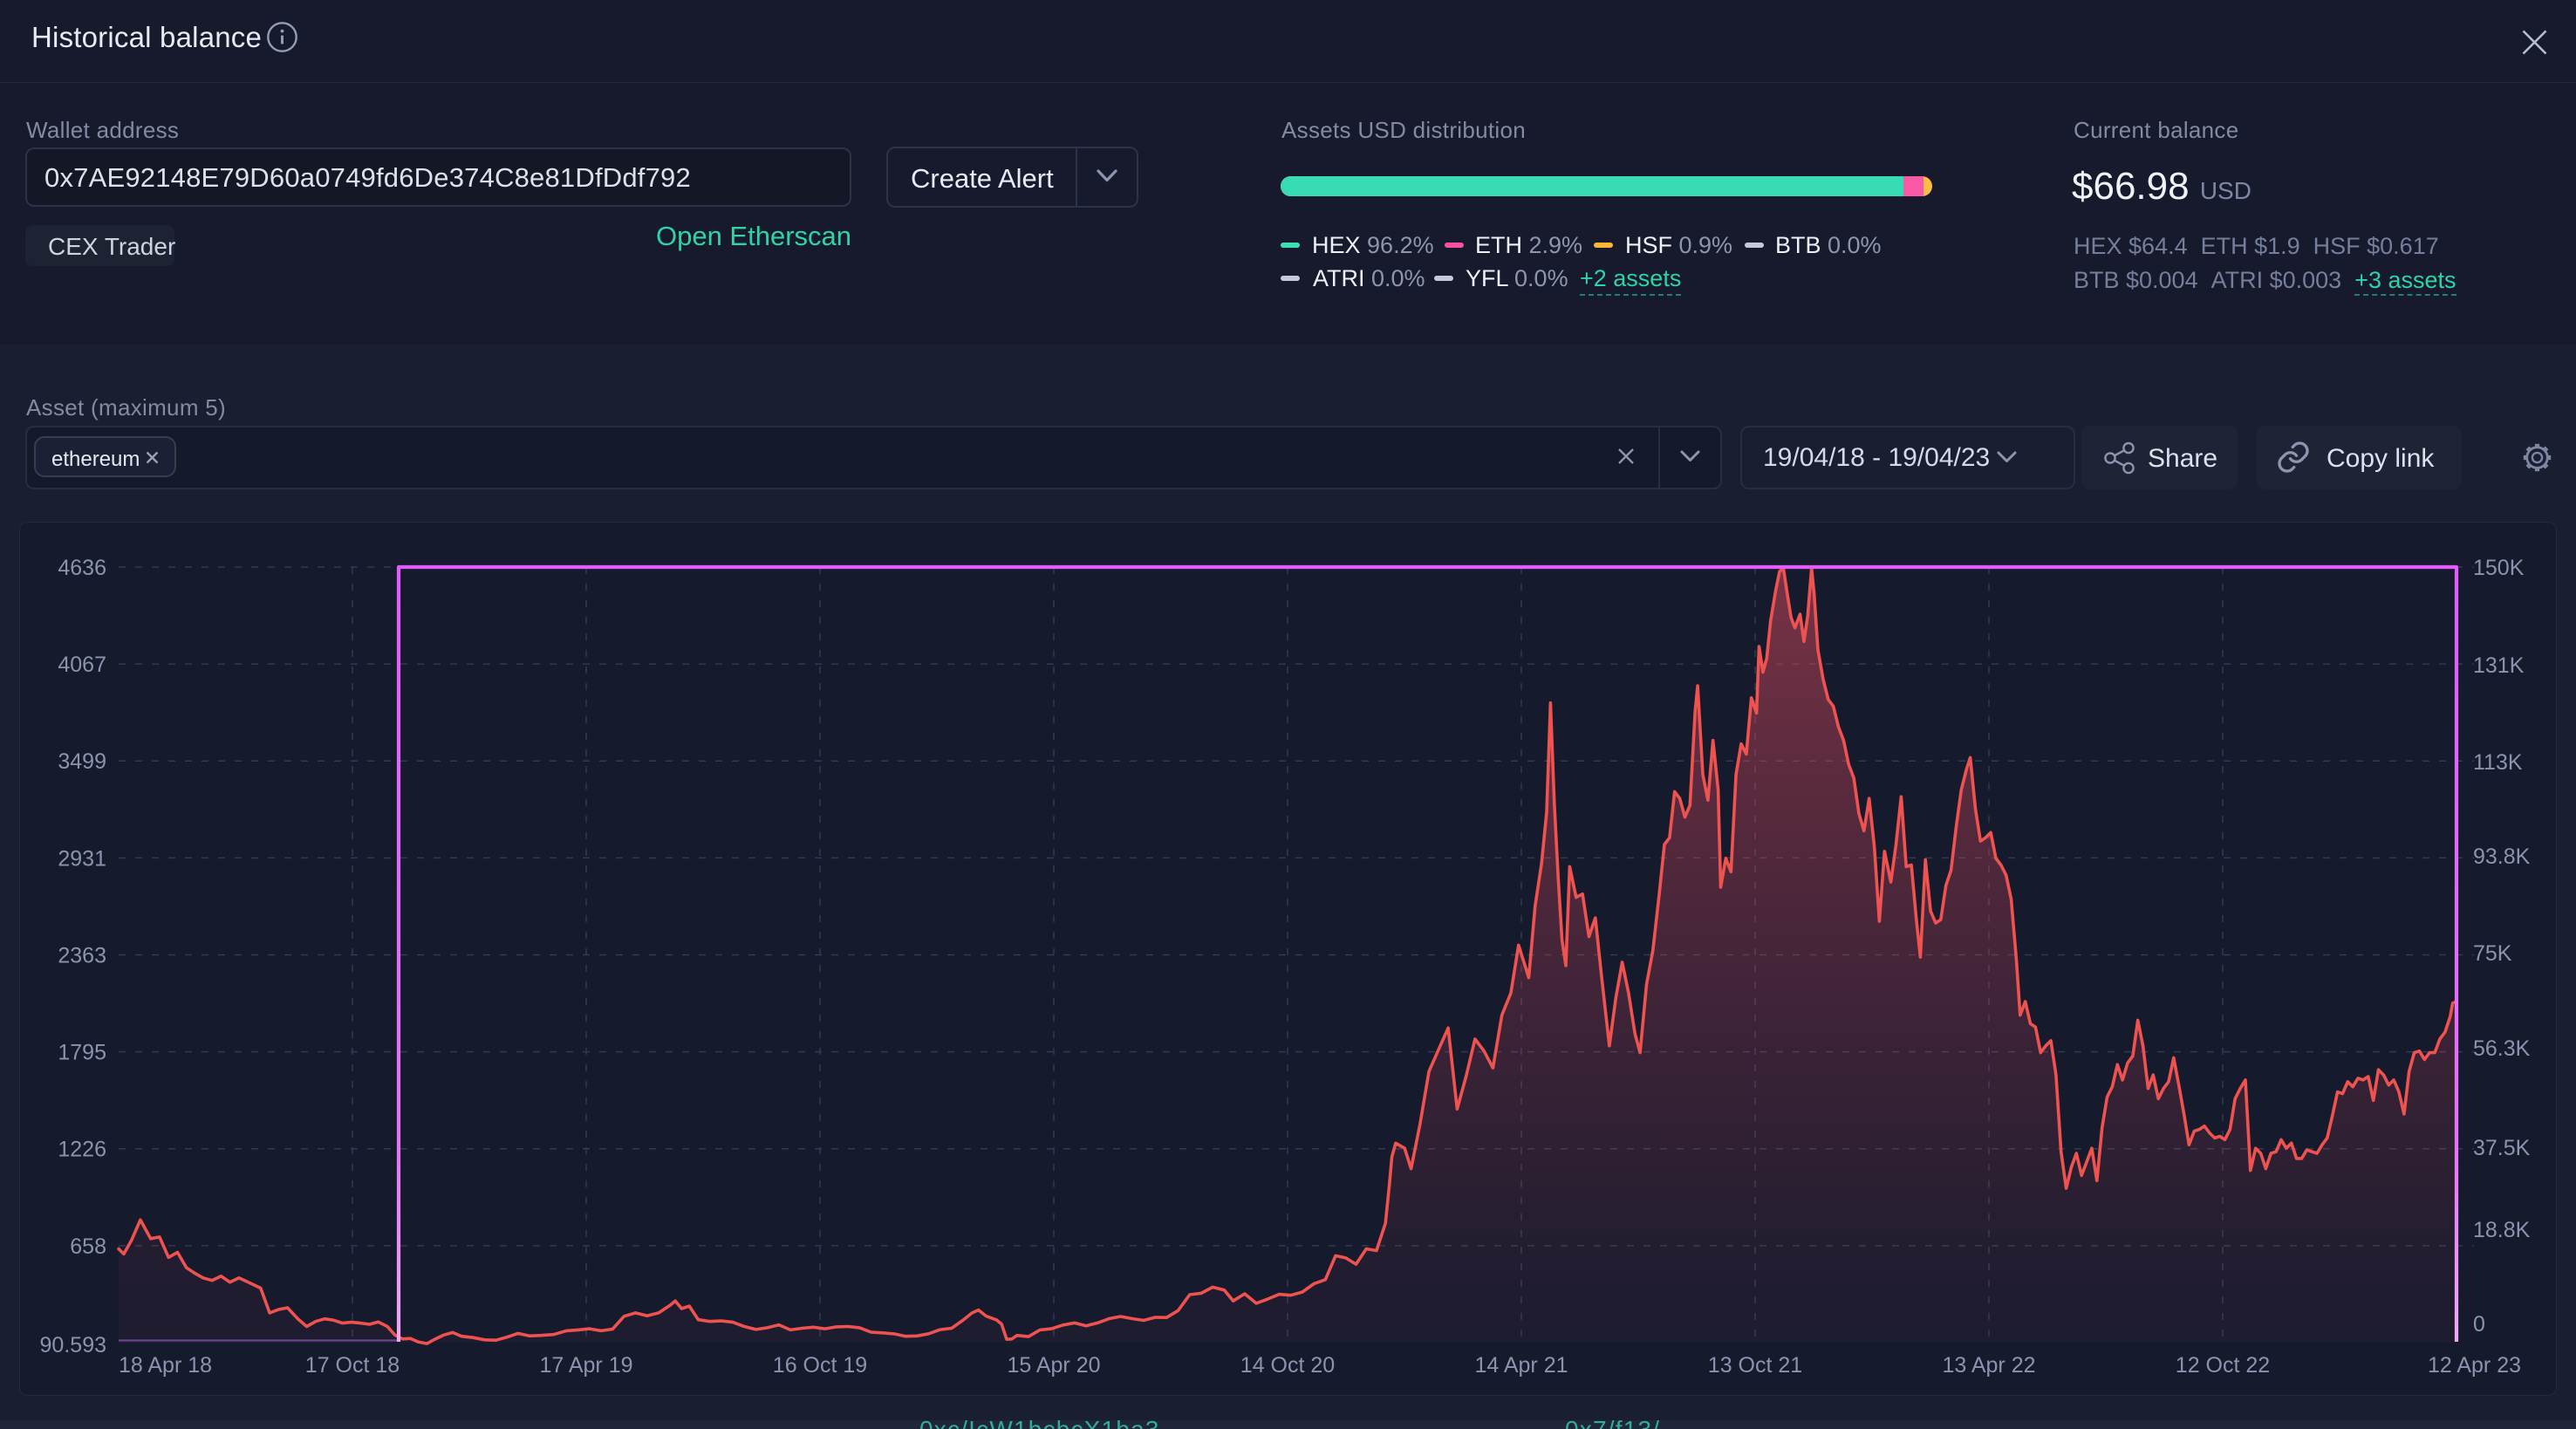 This screenshot has height=1429, width=2576. I want to click on svg-text: 150K, so click(2499, 568).